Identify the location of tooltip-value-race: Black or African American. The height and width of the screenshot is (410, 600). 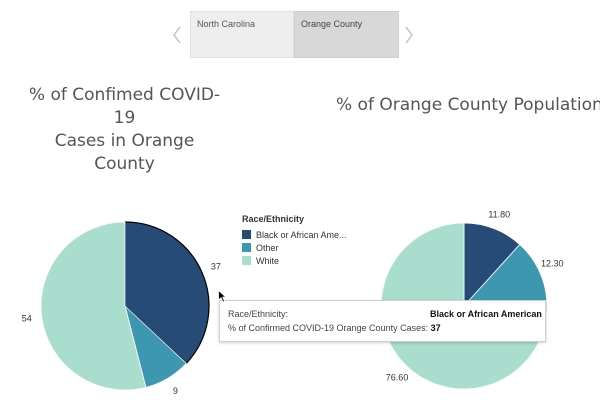
(486, 314).